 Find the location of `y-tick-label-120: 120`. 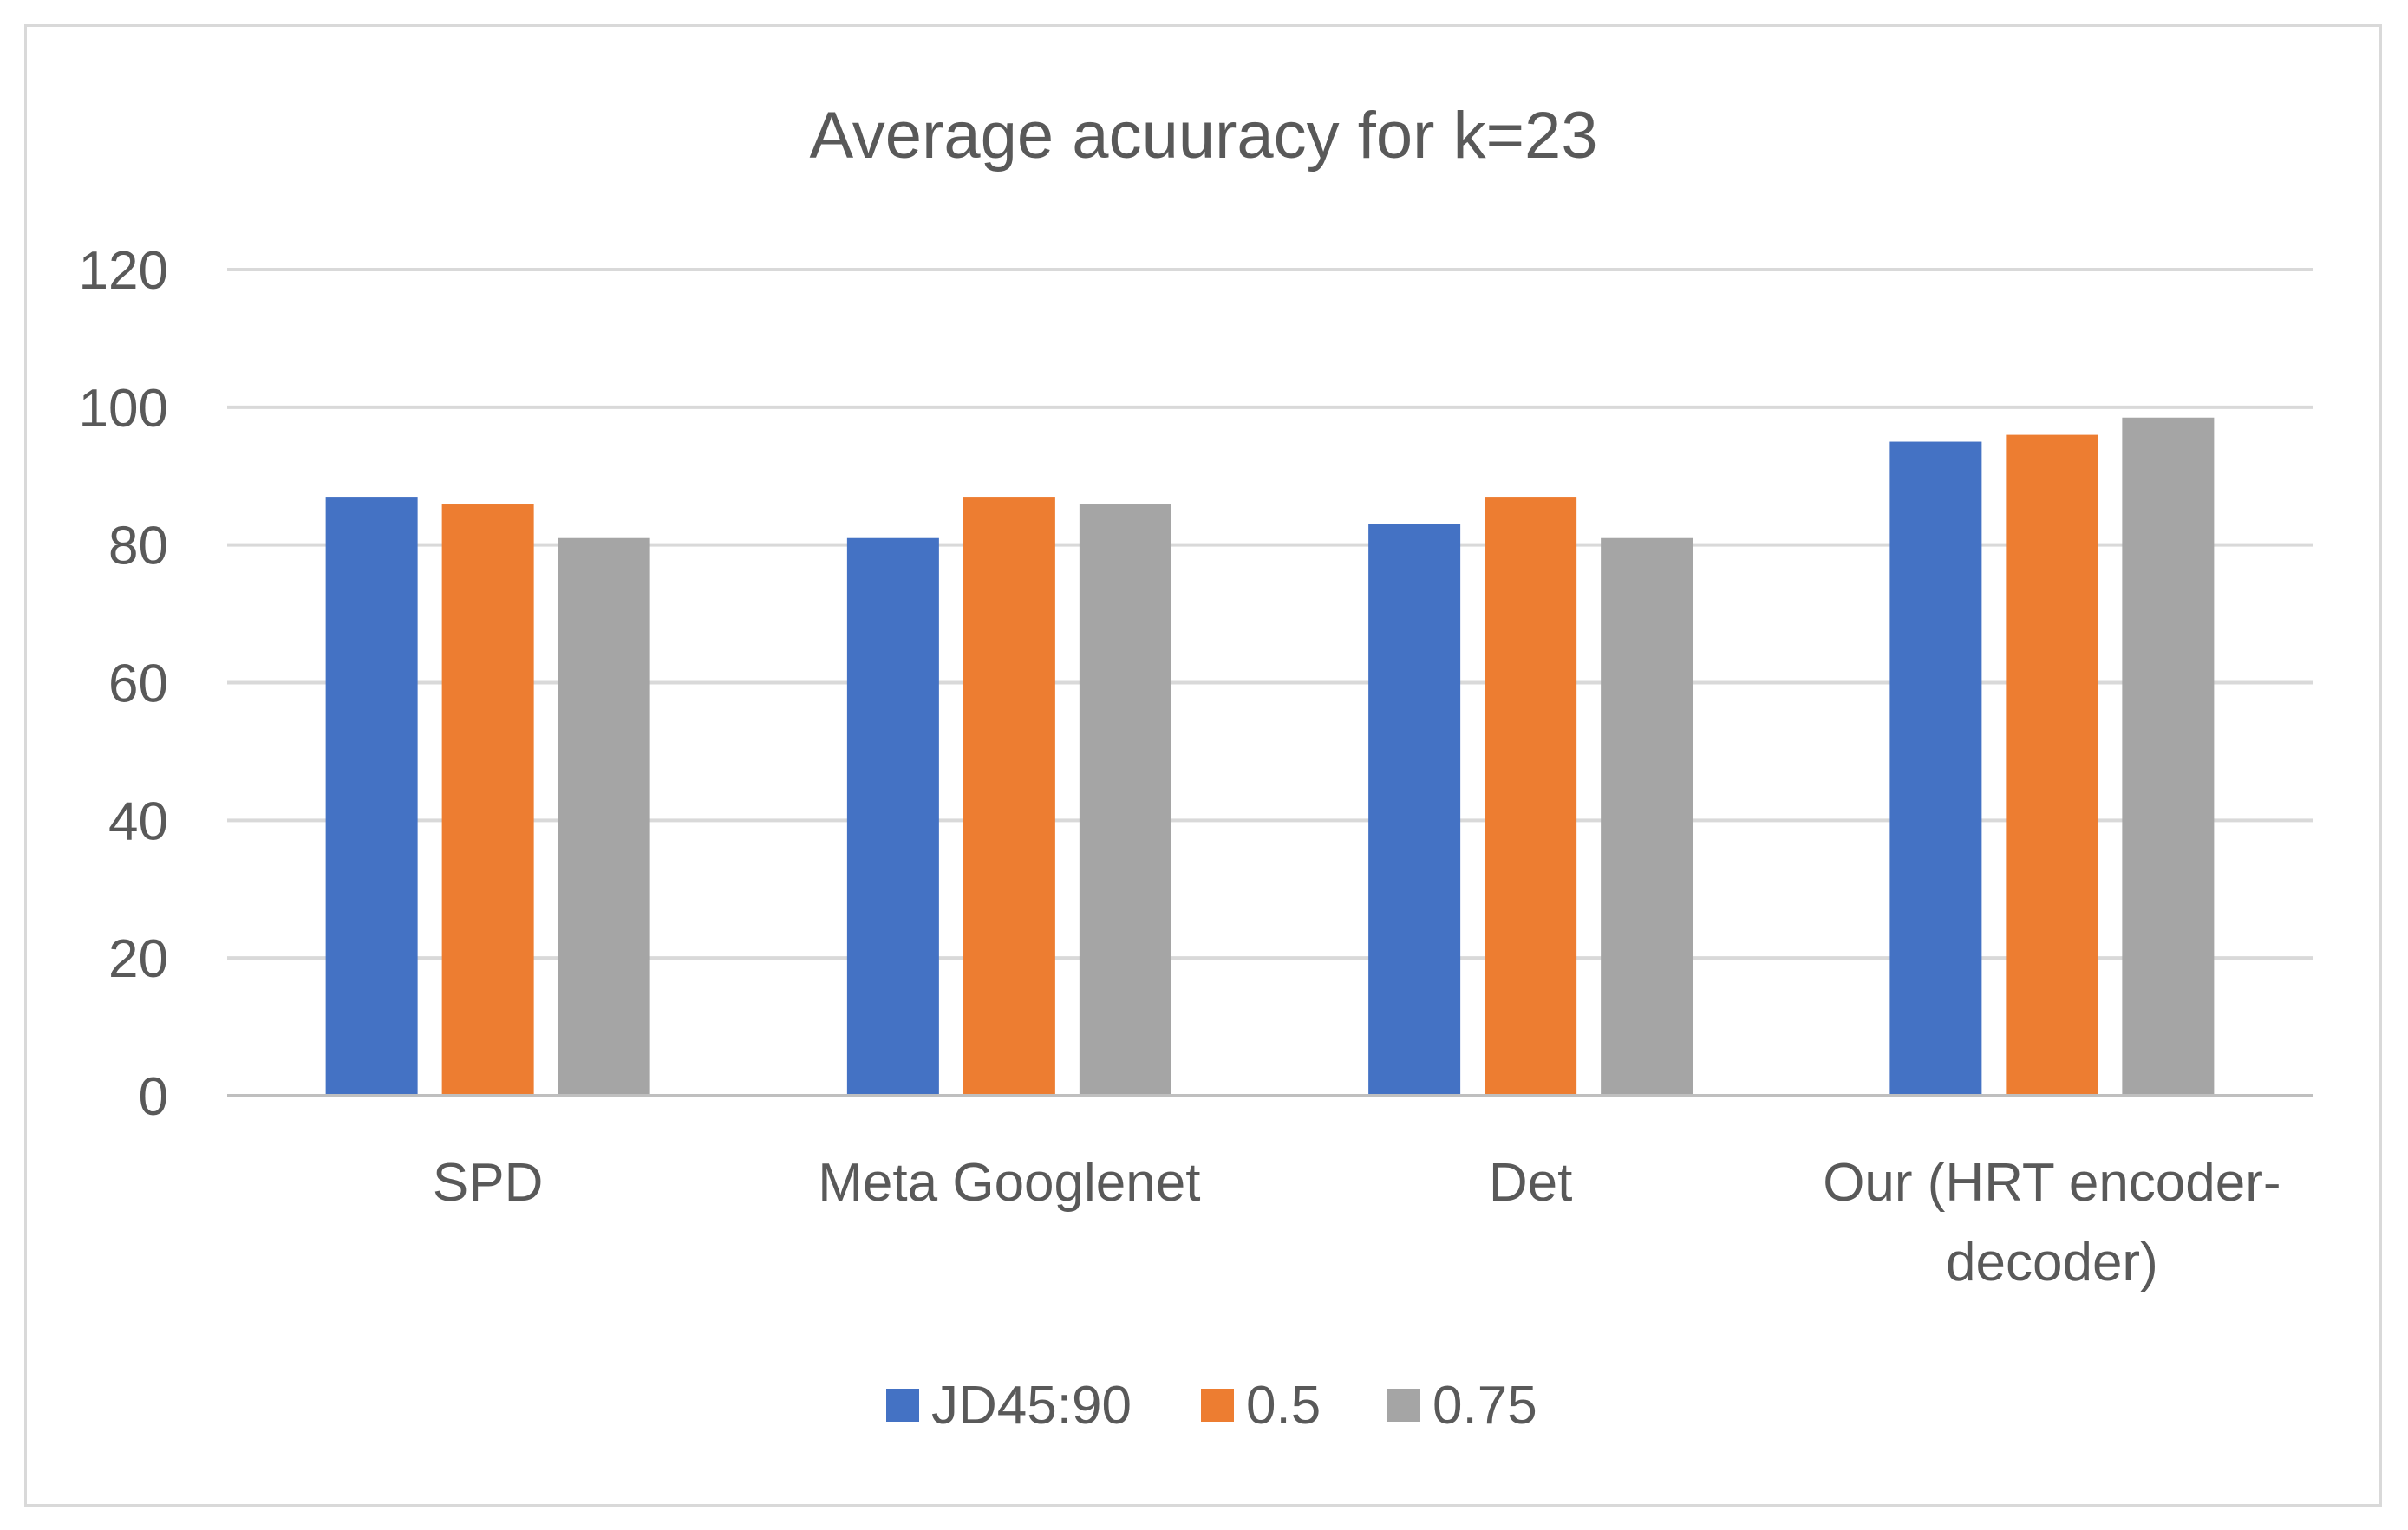

y-tick-label-120: 120 is located at coordinates (124, 271).